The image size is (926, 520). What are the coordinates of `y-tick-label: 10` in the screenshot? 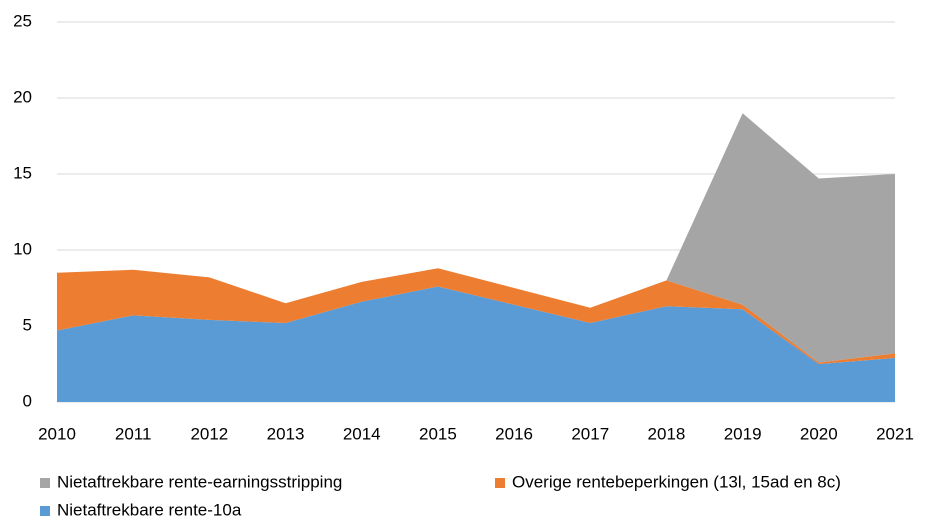 It's located at (22, 248).